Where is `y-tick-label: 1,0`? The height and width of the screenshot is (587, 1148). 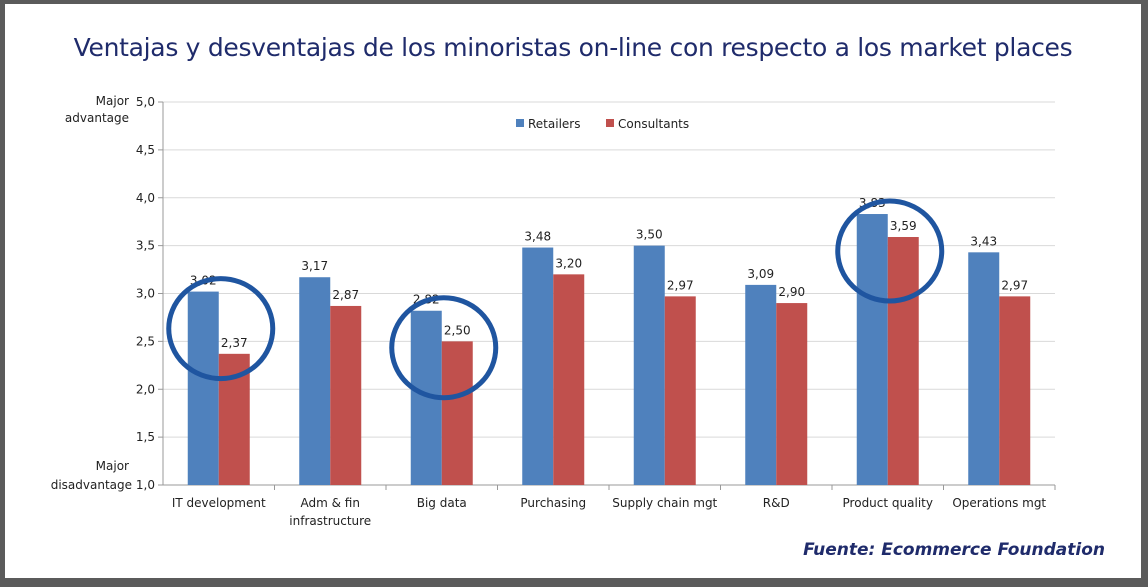
y-tick-label: 1,0 is located at coordinates (145, 485).